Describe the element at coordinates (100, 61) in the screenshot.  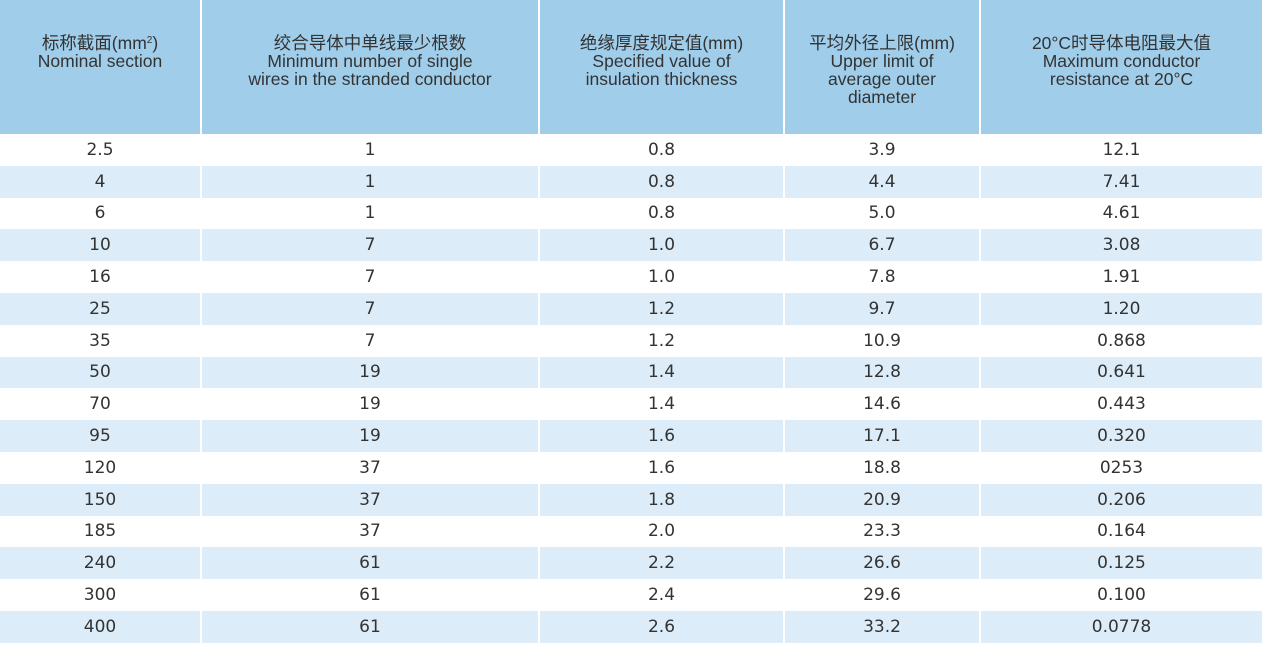
I see `header-en-label: Nominal section` at that location.